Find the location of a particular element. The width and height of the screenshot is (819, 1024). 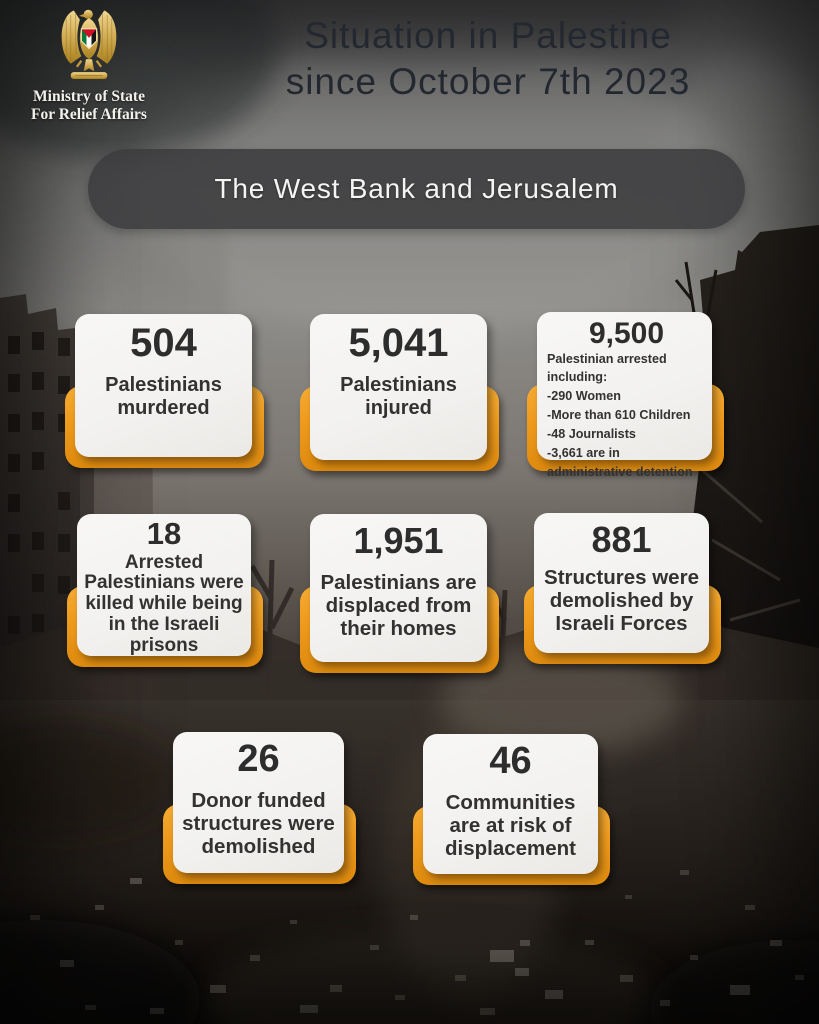

stat-label: Palestinians injured is located at coordinates (398, 396).